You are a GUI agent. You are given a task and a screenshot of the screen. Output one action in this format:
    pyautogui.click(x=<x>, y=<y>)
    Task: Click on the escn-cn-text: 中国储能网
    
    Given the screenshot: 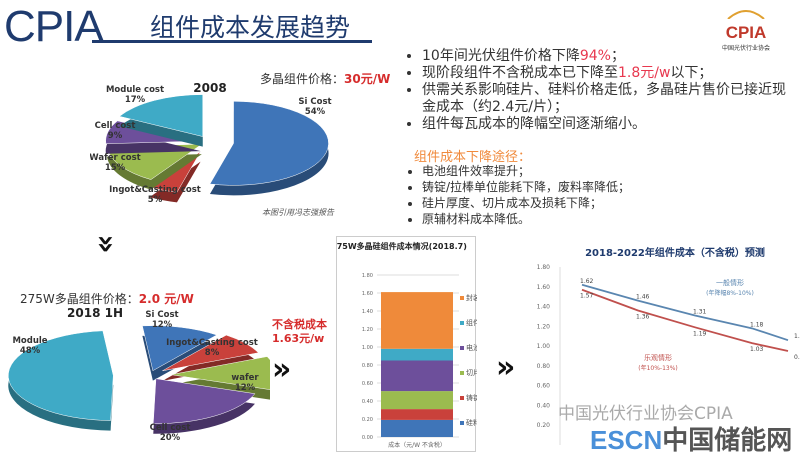 What is the action you would take?
    pyautogui.click(x=727, y=440)
    